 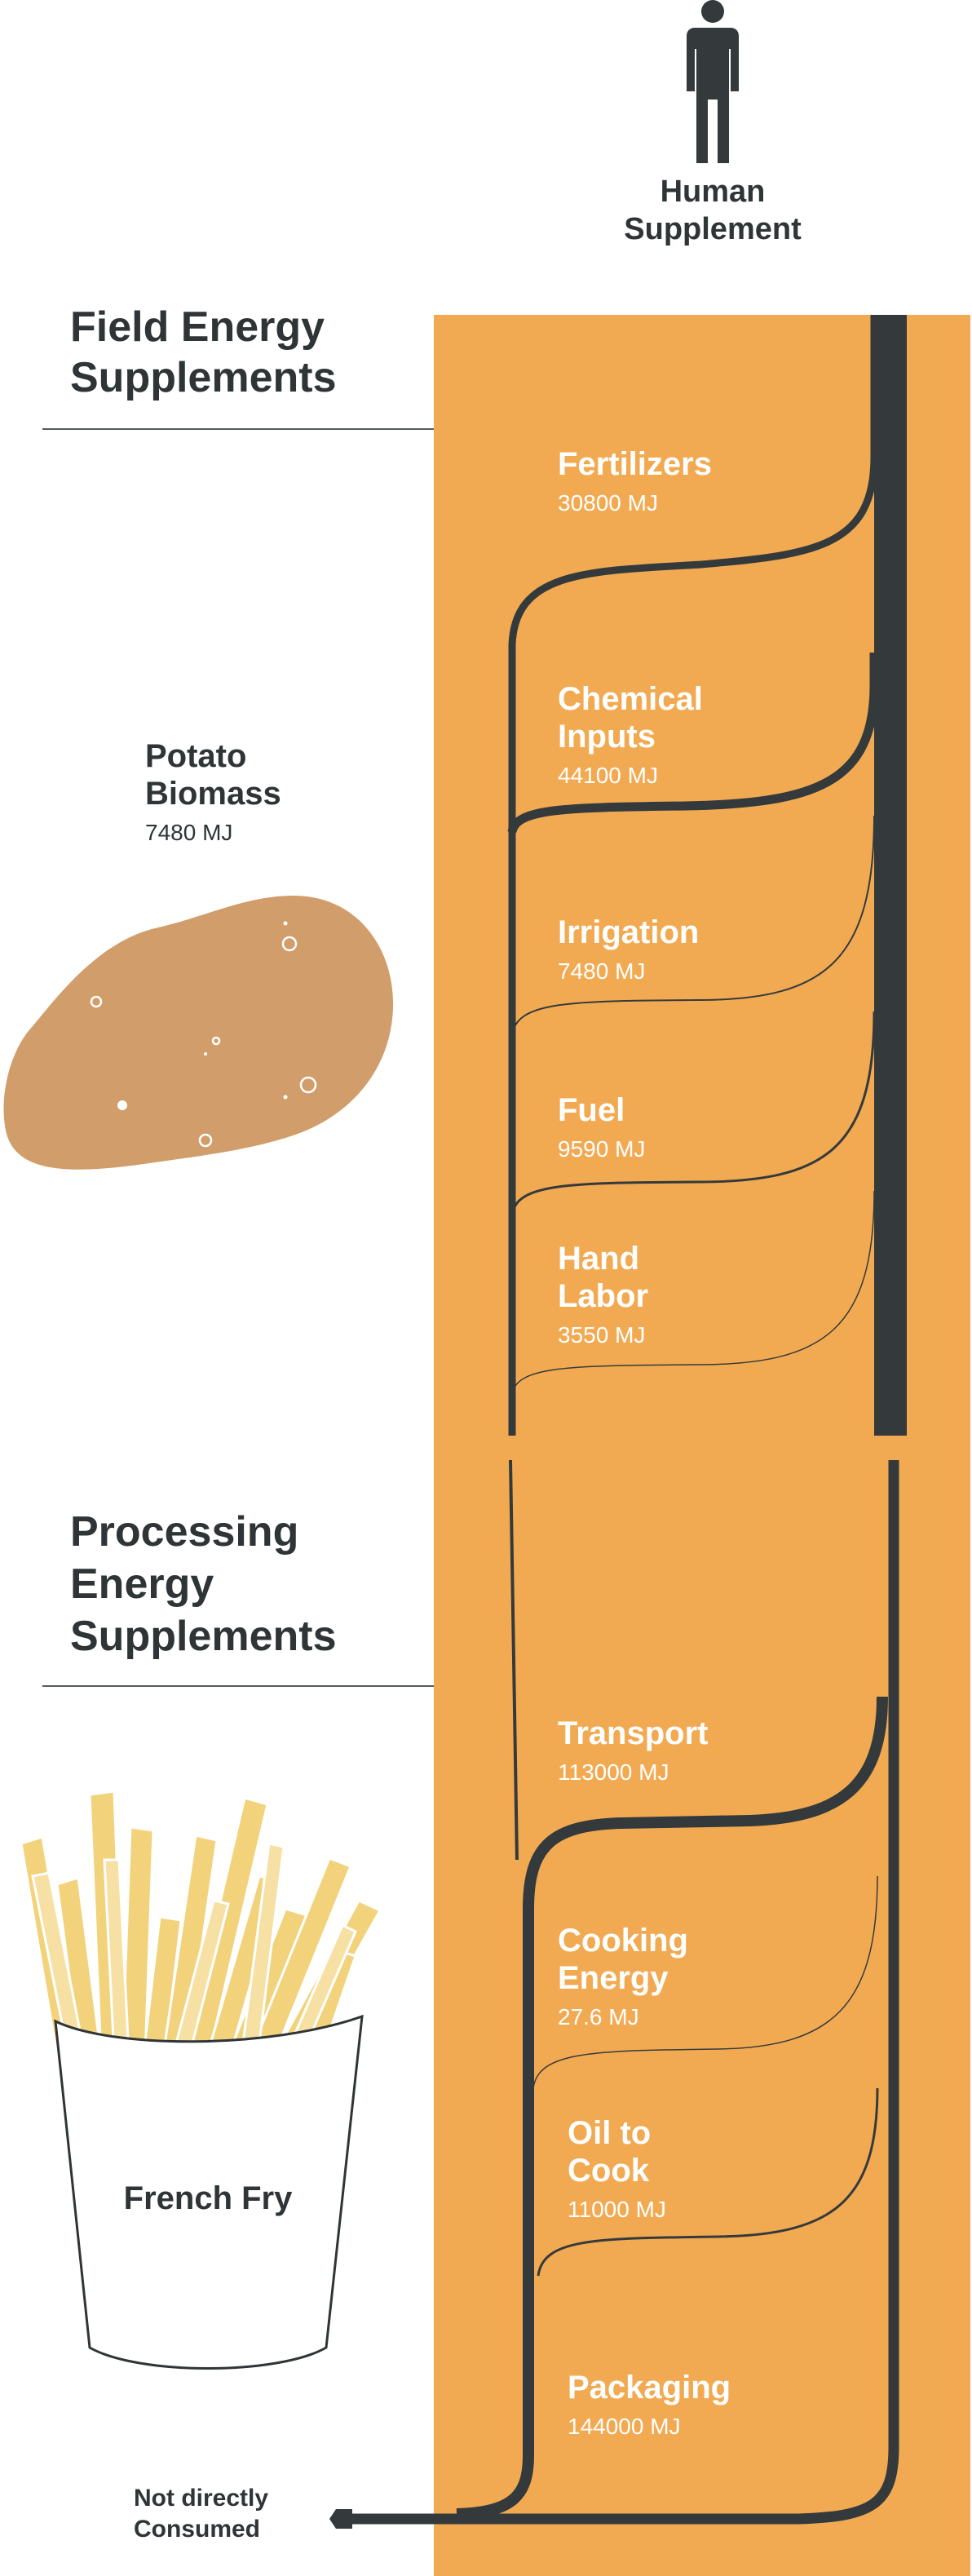 I want to click on cooking-energy-flow, so click(x=705, y=1982).